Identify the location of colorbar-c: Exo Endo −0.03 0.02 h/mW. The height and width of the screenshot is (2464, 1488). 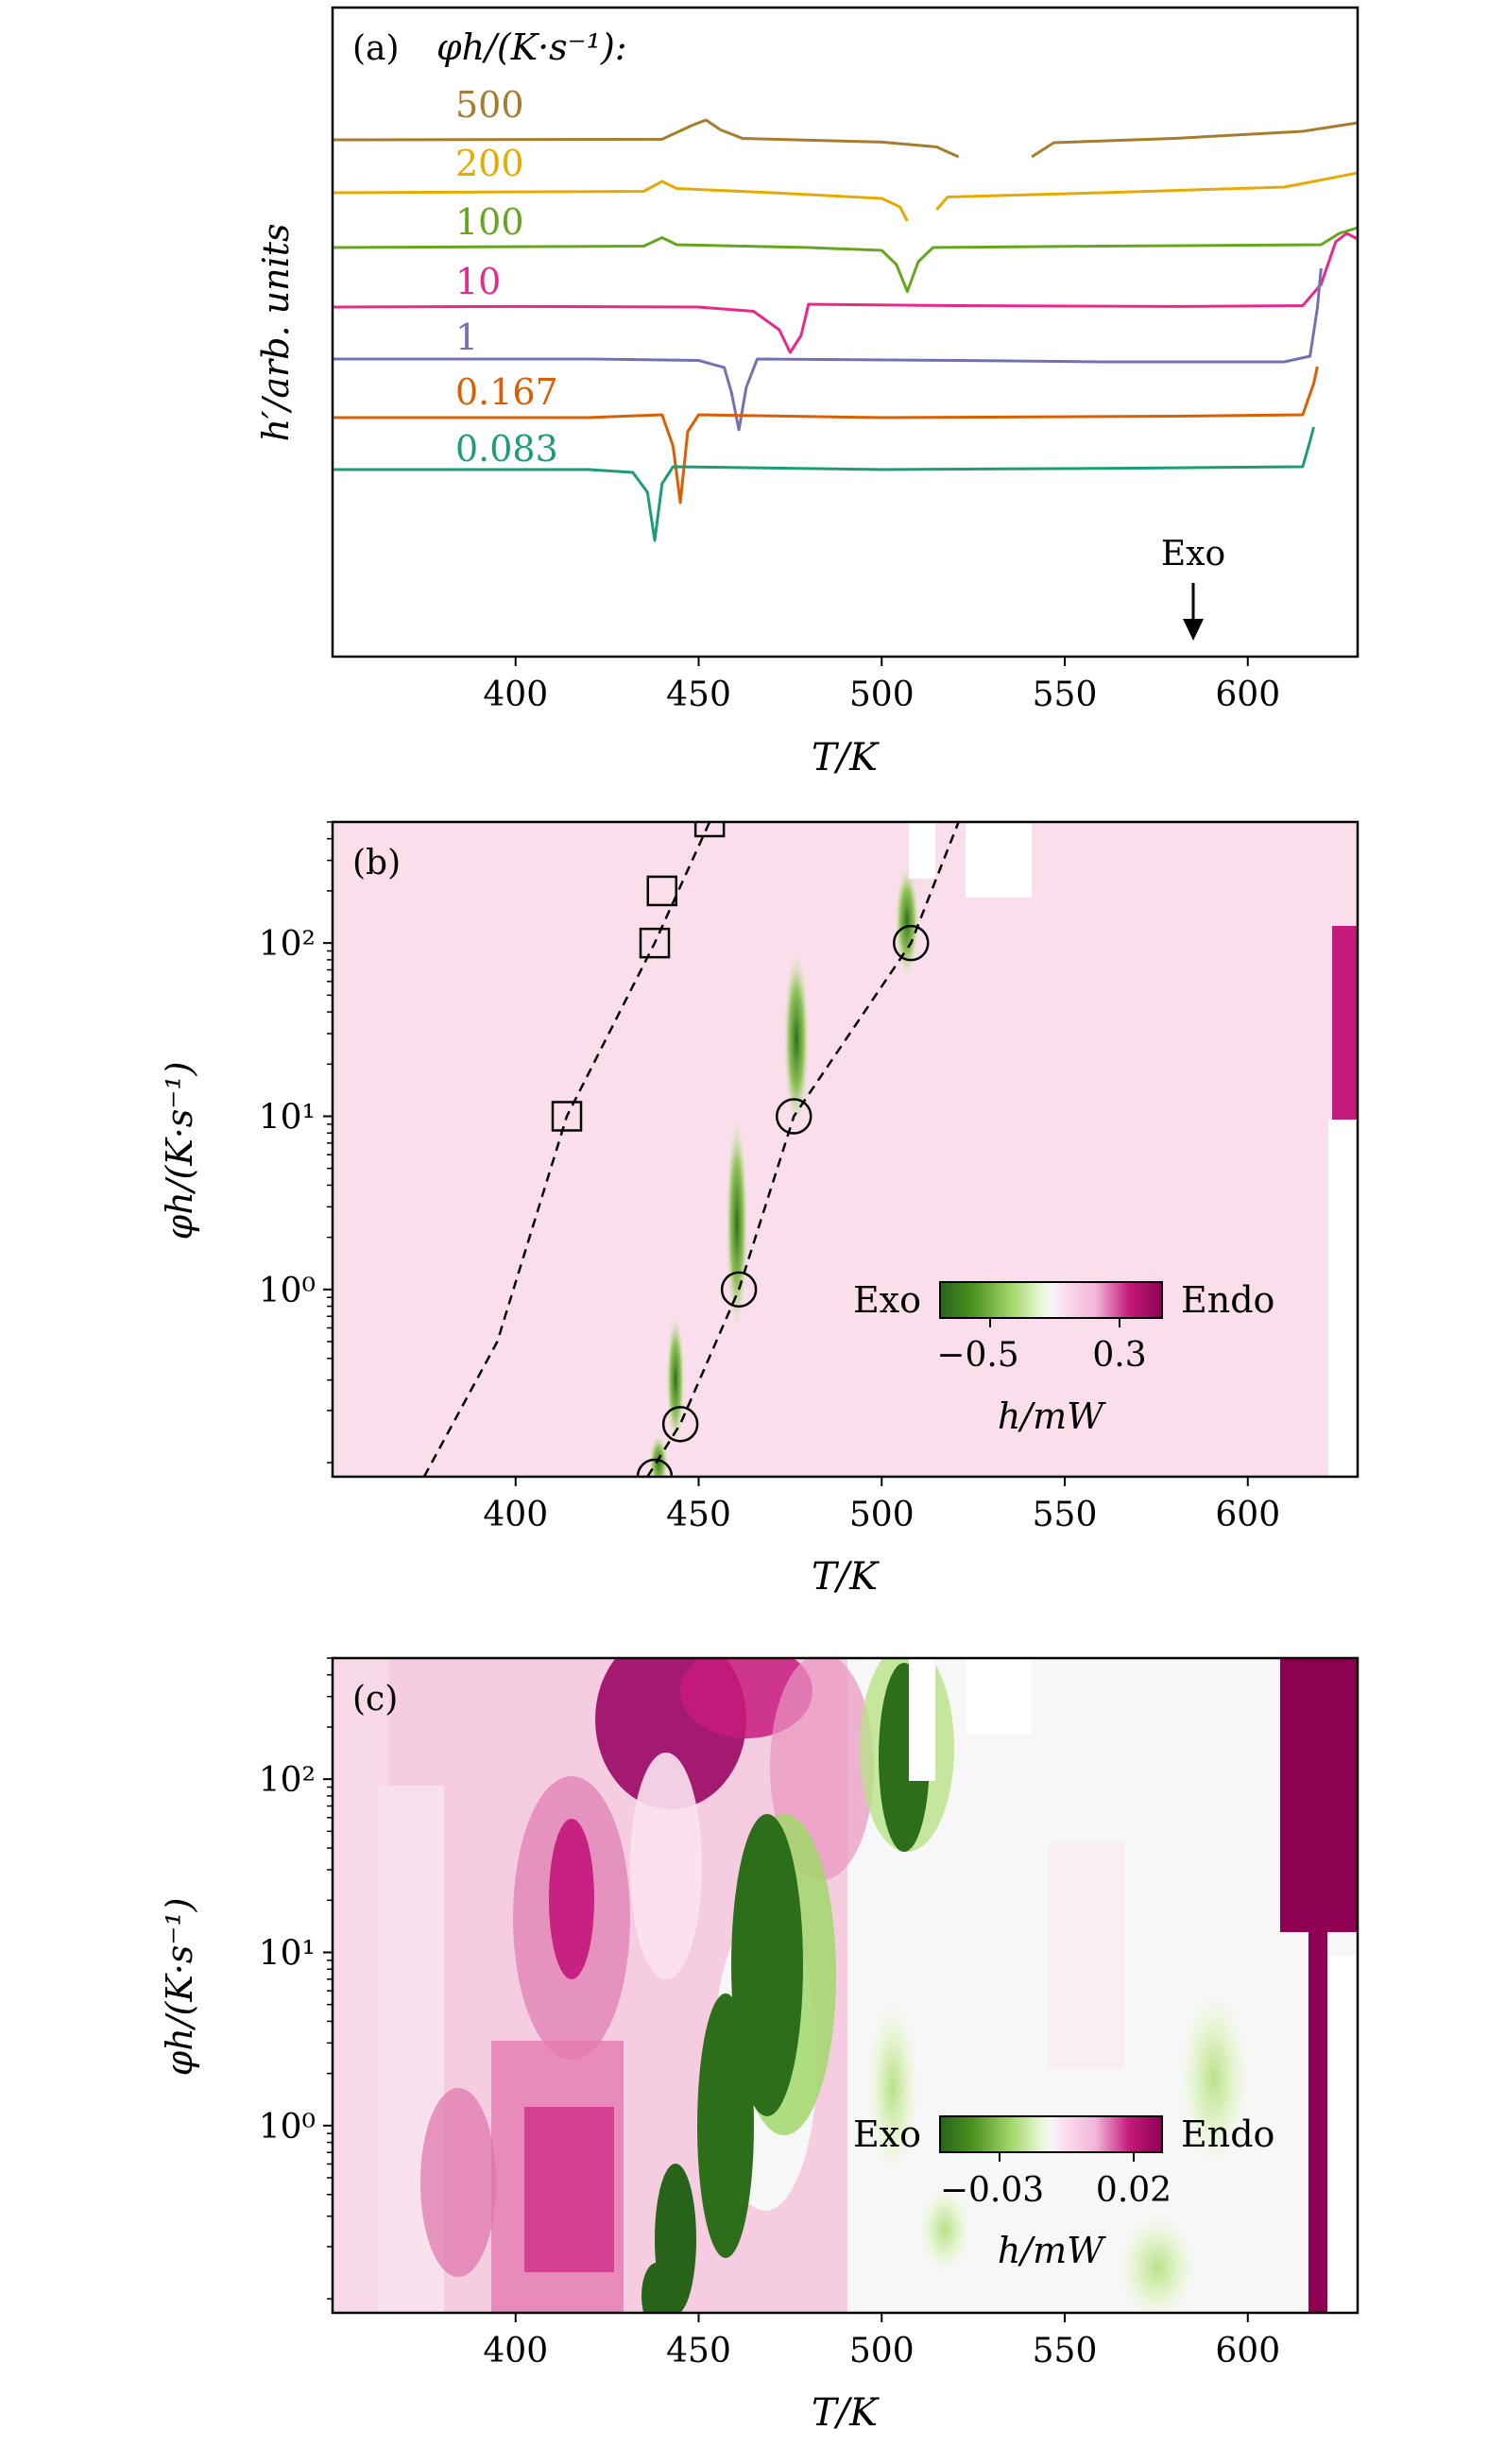
(1063, 2192).